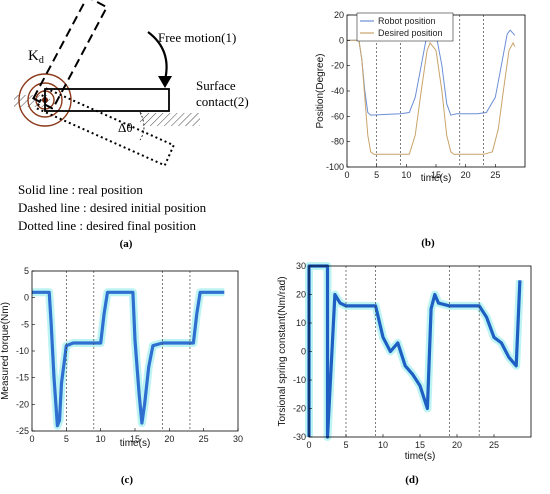  Describe the element at coordinates (410, 33) in the screenshot. I see `legend-label-1: Desired position` at that location.